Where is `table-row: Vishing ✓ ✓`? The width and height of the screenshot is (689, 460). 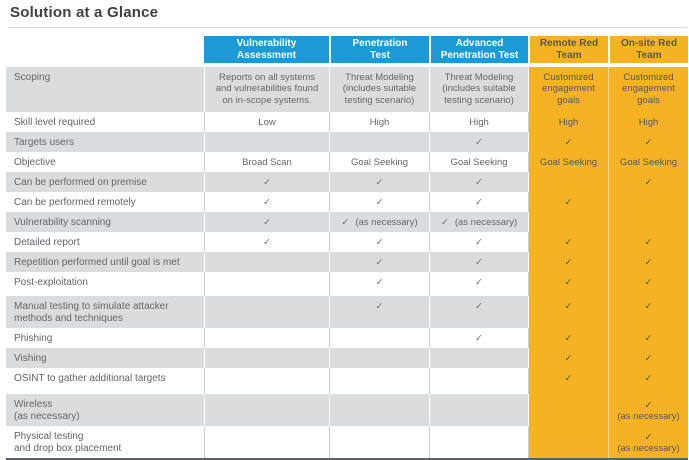 table-row: Vishing ✓ ✓ is located at coordinates (347, 358).